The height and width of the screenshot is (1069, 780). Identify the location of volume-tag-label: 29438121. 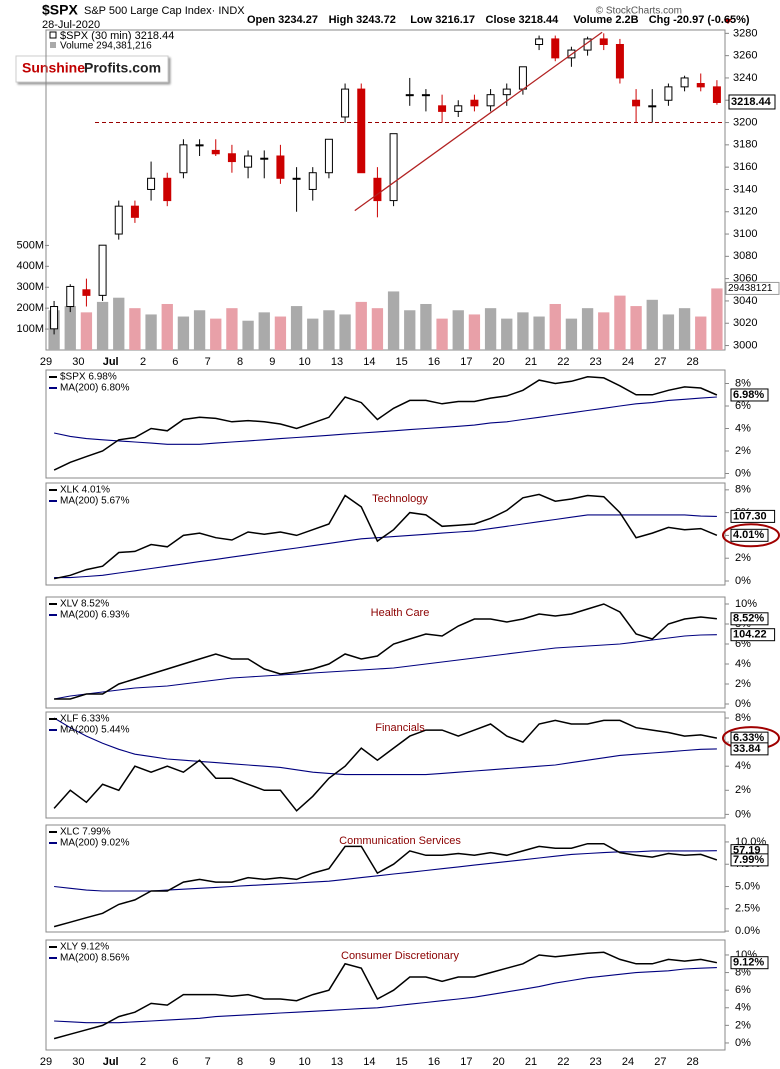
(750, 288).